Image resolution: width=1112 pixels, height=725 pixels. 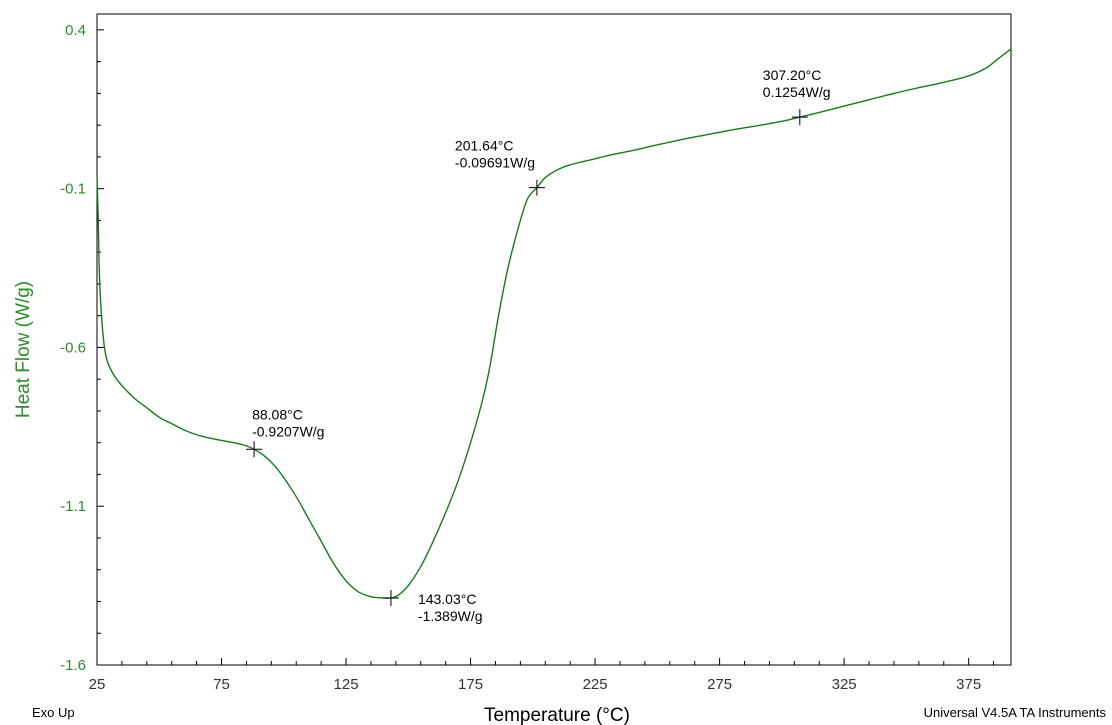 I want to click on exo-up-label: Exo Up, so click(x=53, y=712).